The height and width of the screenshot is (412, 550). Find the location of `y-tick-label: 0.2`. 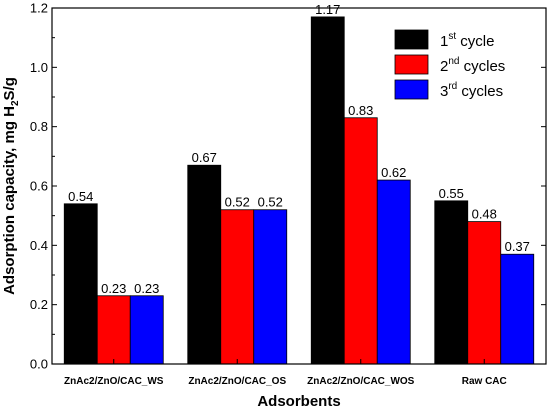

y-tick-label: 0.2 is located at coordinates (39, 304).